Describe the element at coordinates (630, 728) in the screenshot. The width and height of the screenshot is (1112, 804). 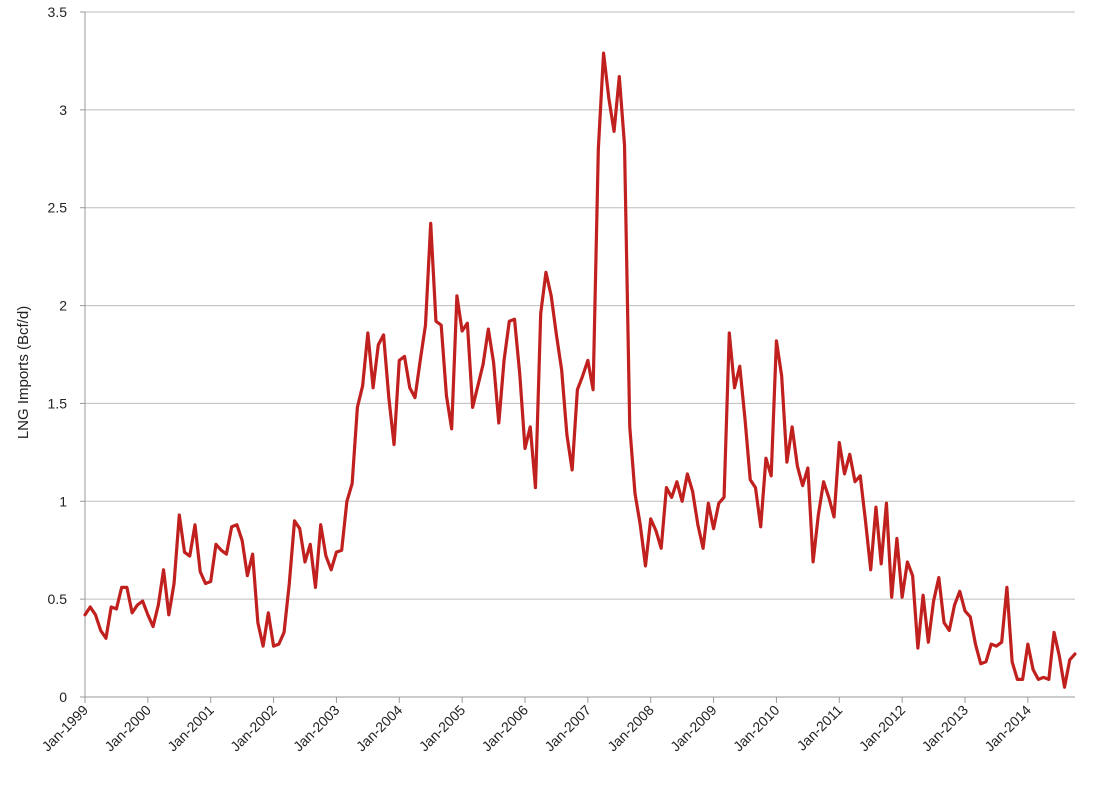
I see `x-tick-label: Jan-2008` at that location.